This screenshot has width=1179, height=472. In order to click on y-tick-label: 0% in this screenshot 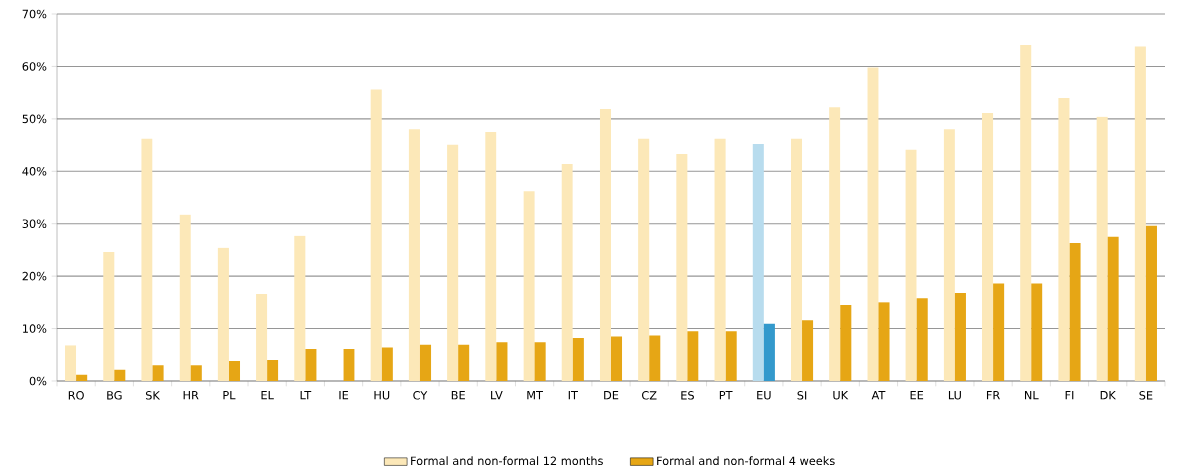, I will do `click(38, 381)`.